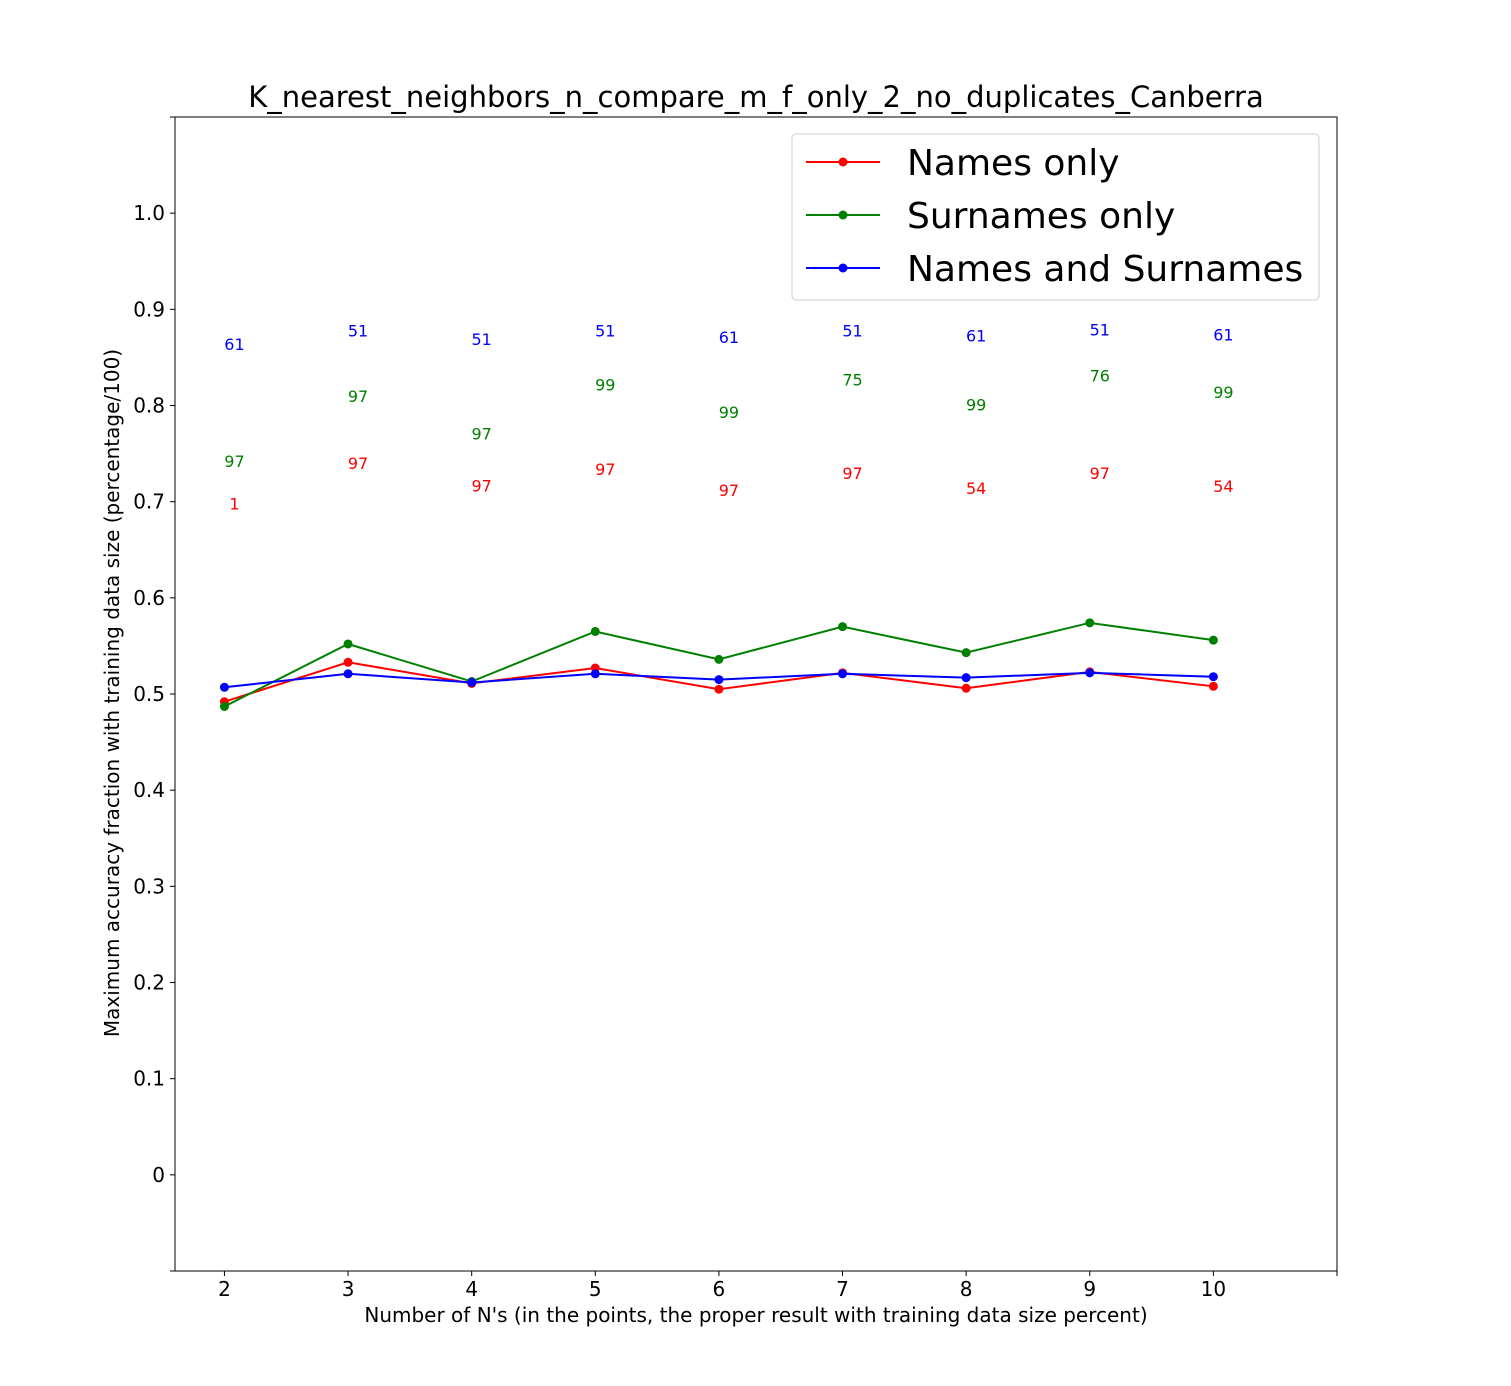 This screenshot has height=1386, width=1511. What do you see at coordinates (1013, 163) in the screenshot?
I see `legend-label: Names only` at bounding box center [1013, 163].